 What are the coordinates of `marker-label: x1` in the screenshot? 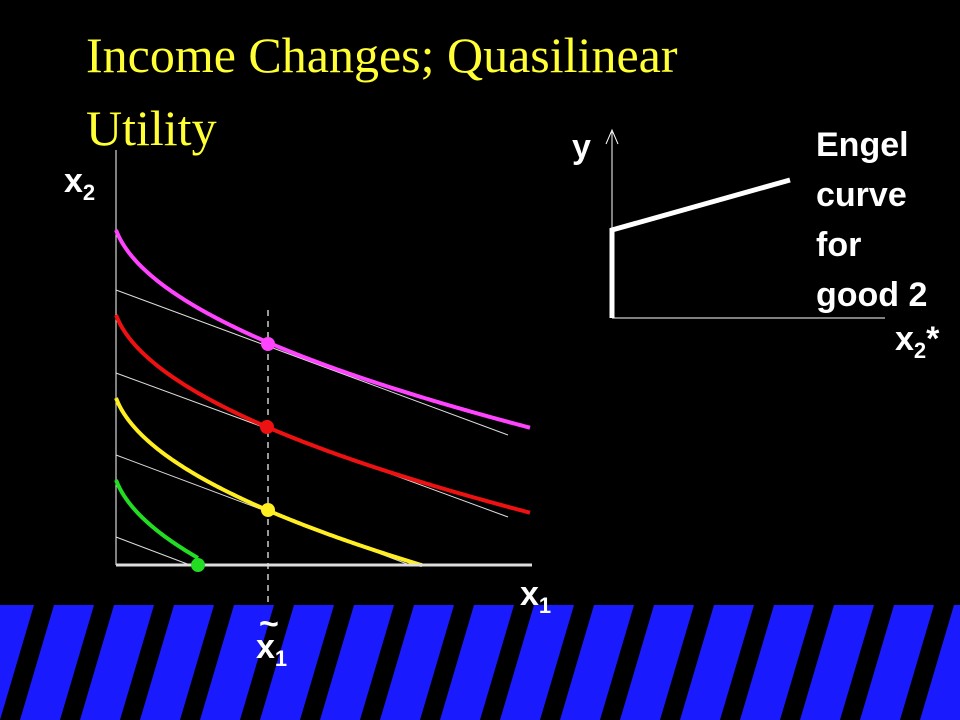 It's located at (271, 649).